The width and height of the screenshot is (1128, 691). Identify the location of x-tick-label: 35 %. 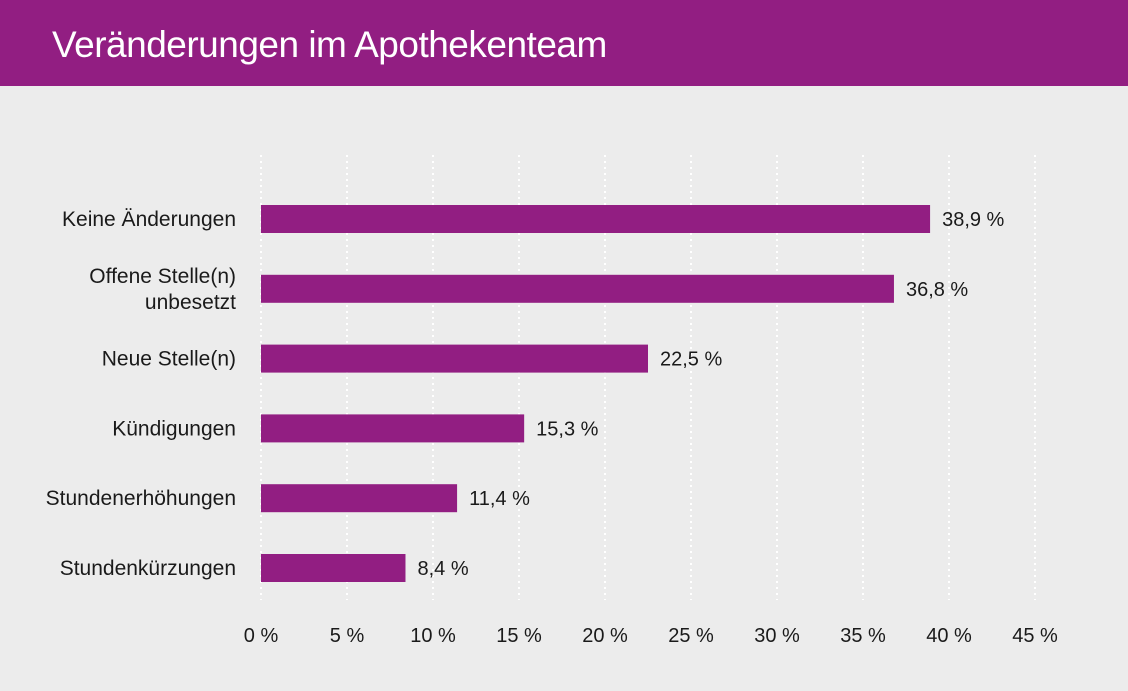
(863, 636).